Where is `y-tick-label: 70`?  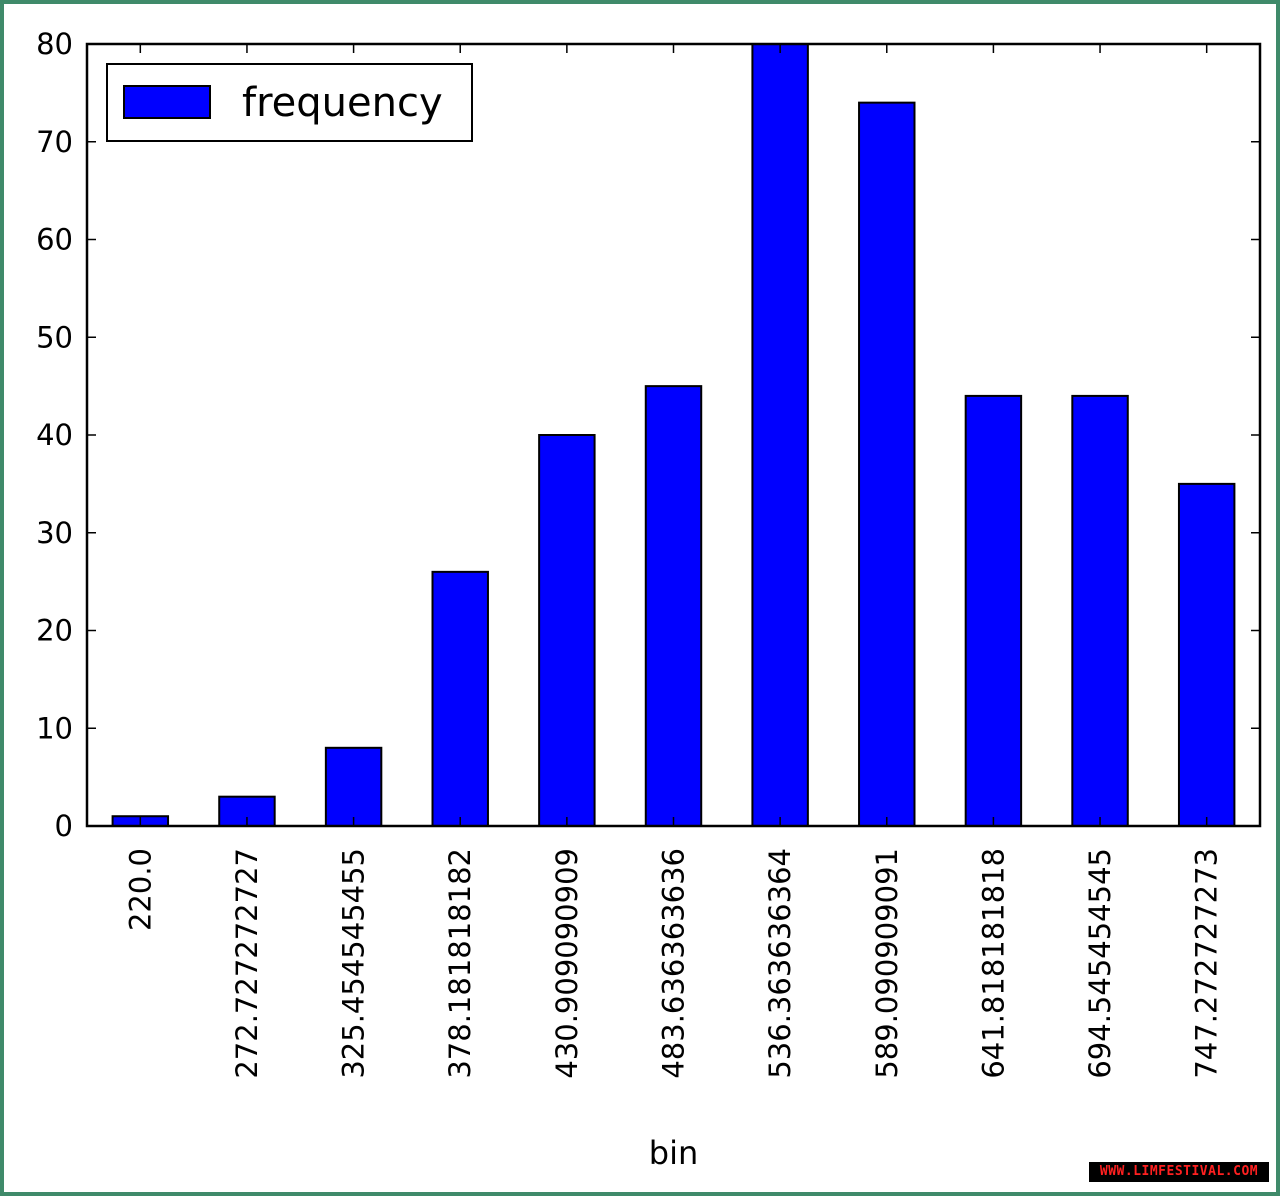 y-tick-label: 70 is located at coordinates (54, 142).